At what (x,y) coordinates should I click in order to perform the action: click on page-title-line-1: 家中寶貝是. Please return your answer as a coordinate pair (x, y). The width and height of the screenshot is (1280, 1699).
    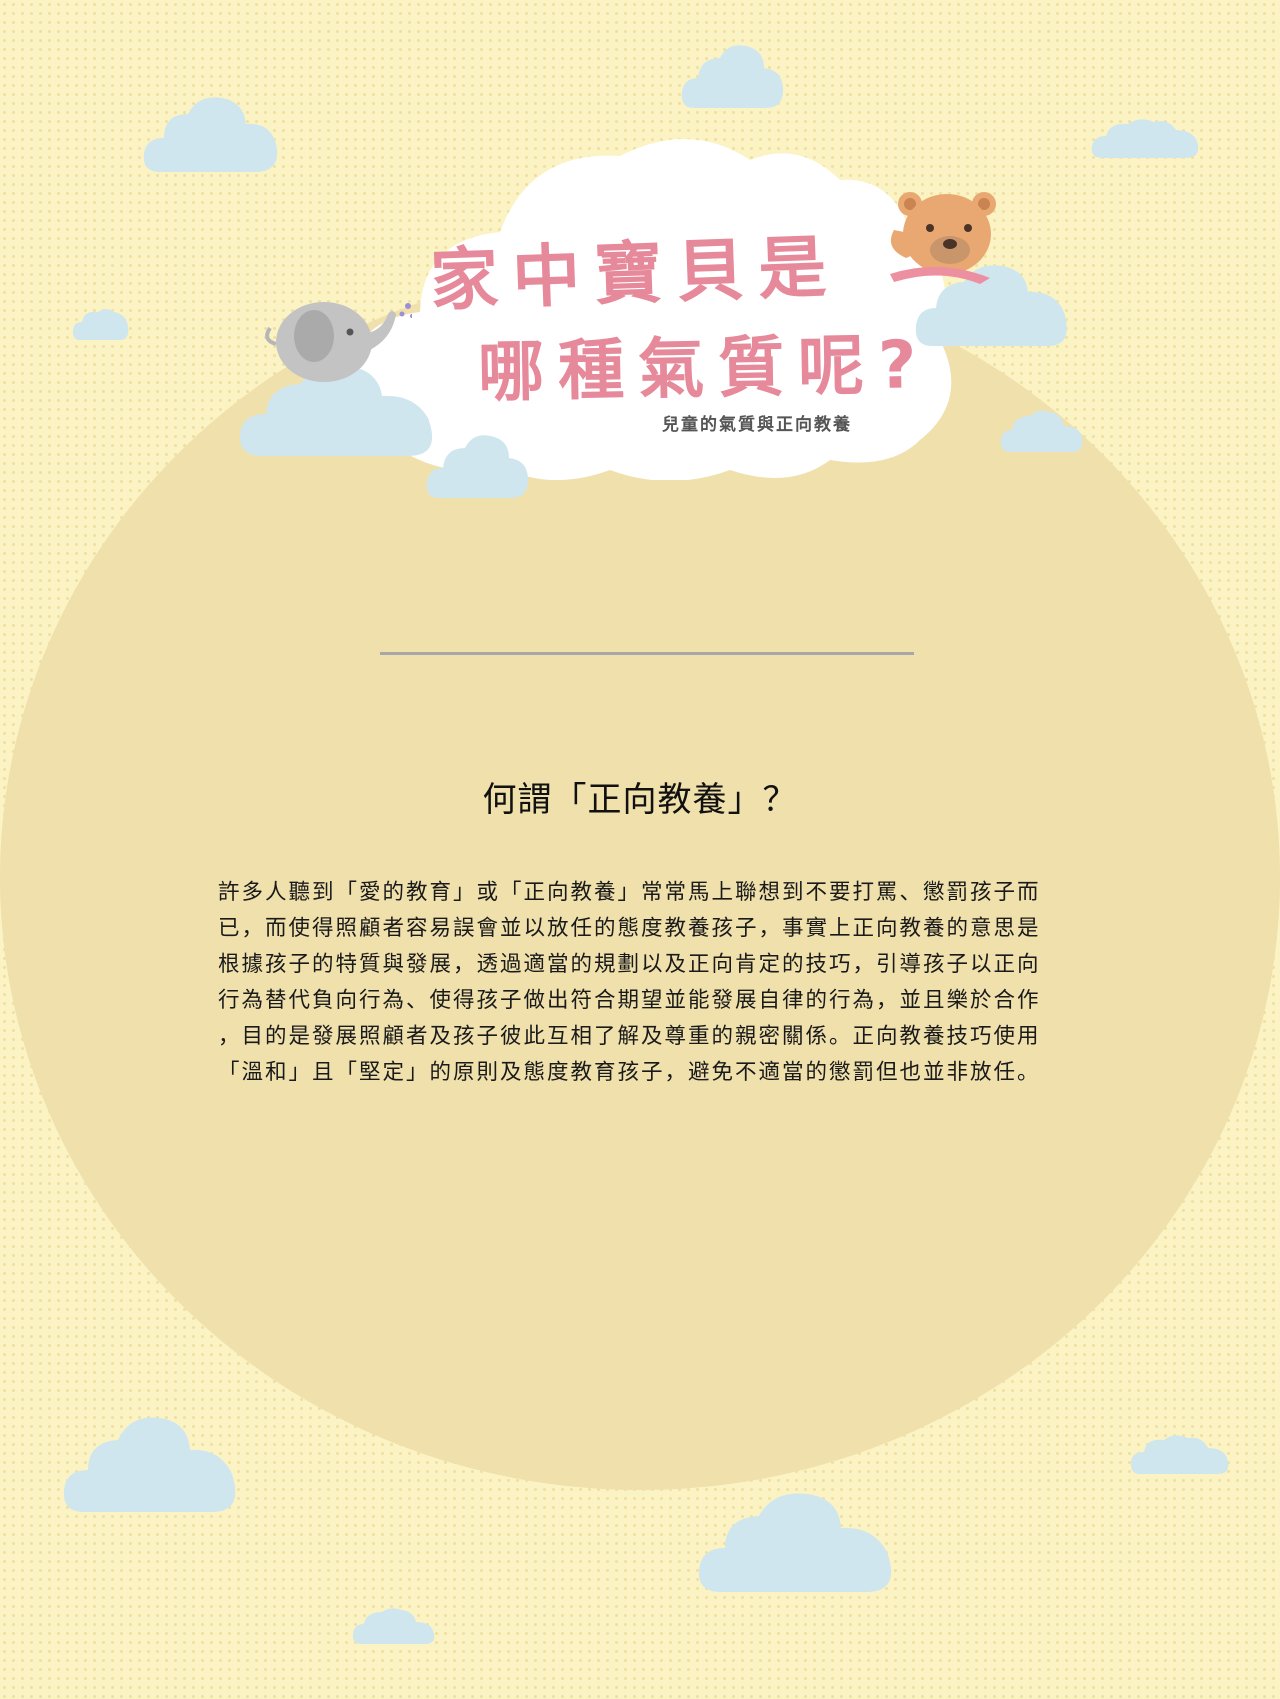
    Looking at the image, I should click on (635, 274).